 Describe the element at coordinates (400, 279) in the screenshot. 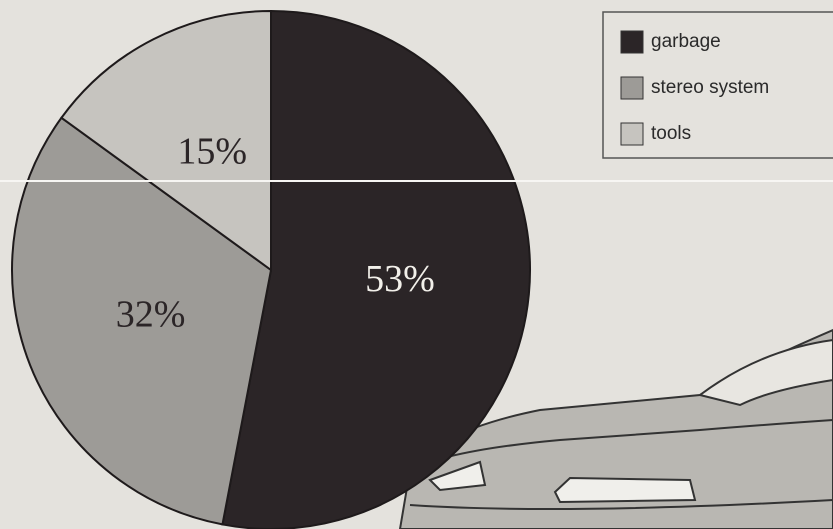

I see `slice-label: 53%` at that location.